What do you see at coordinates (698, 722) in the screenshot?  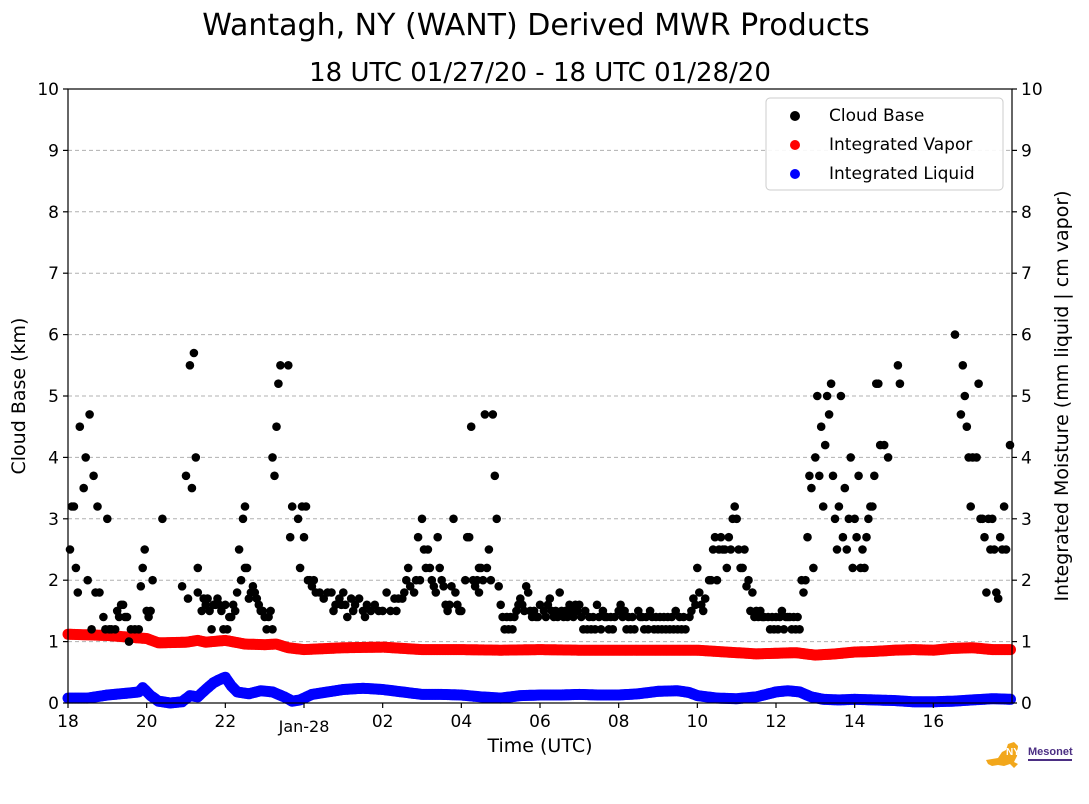 I see `x-tick-label: 10` at bounding box center [698, 722].